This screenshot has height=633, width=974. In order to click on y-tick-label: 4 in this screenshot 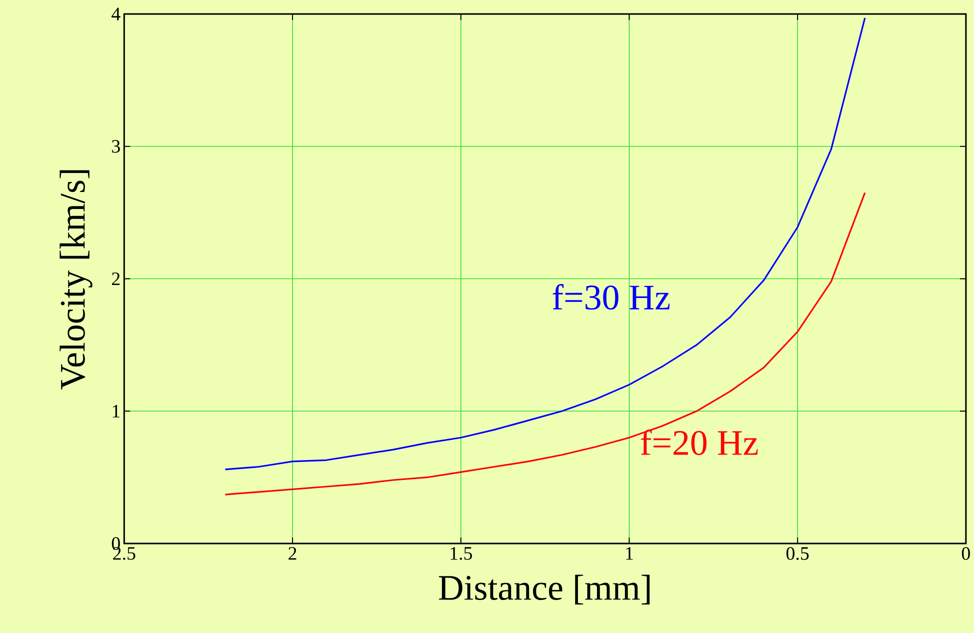, I will do `click(116, 14)`.